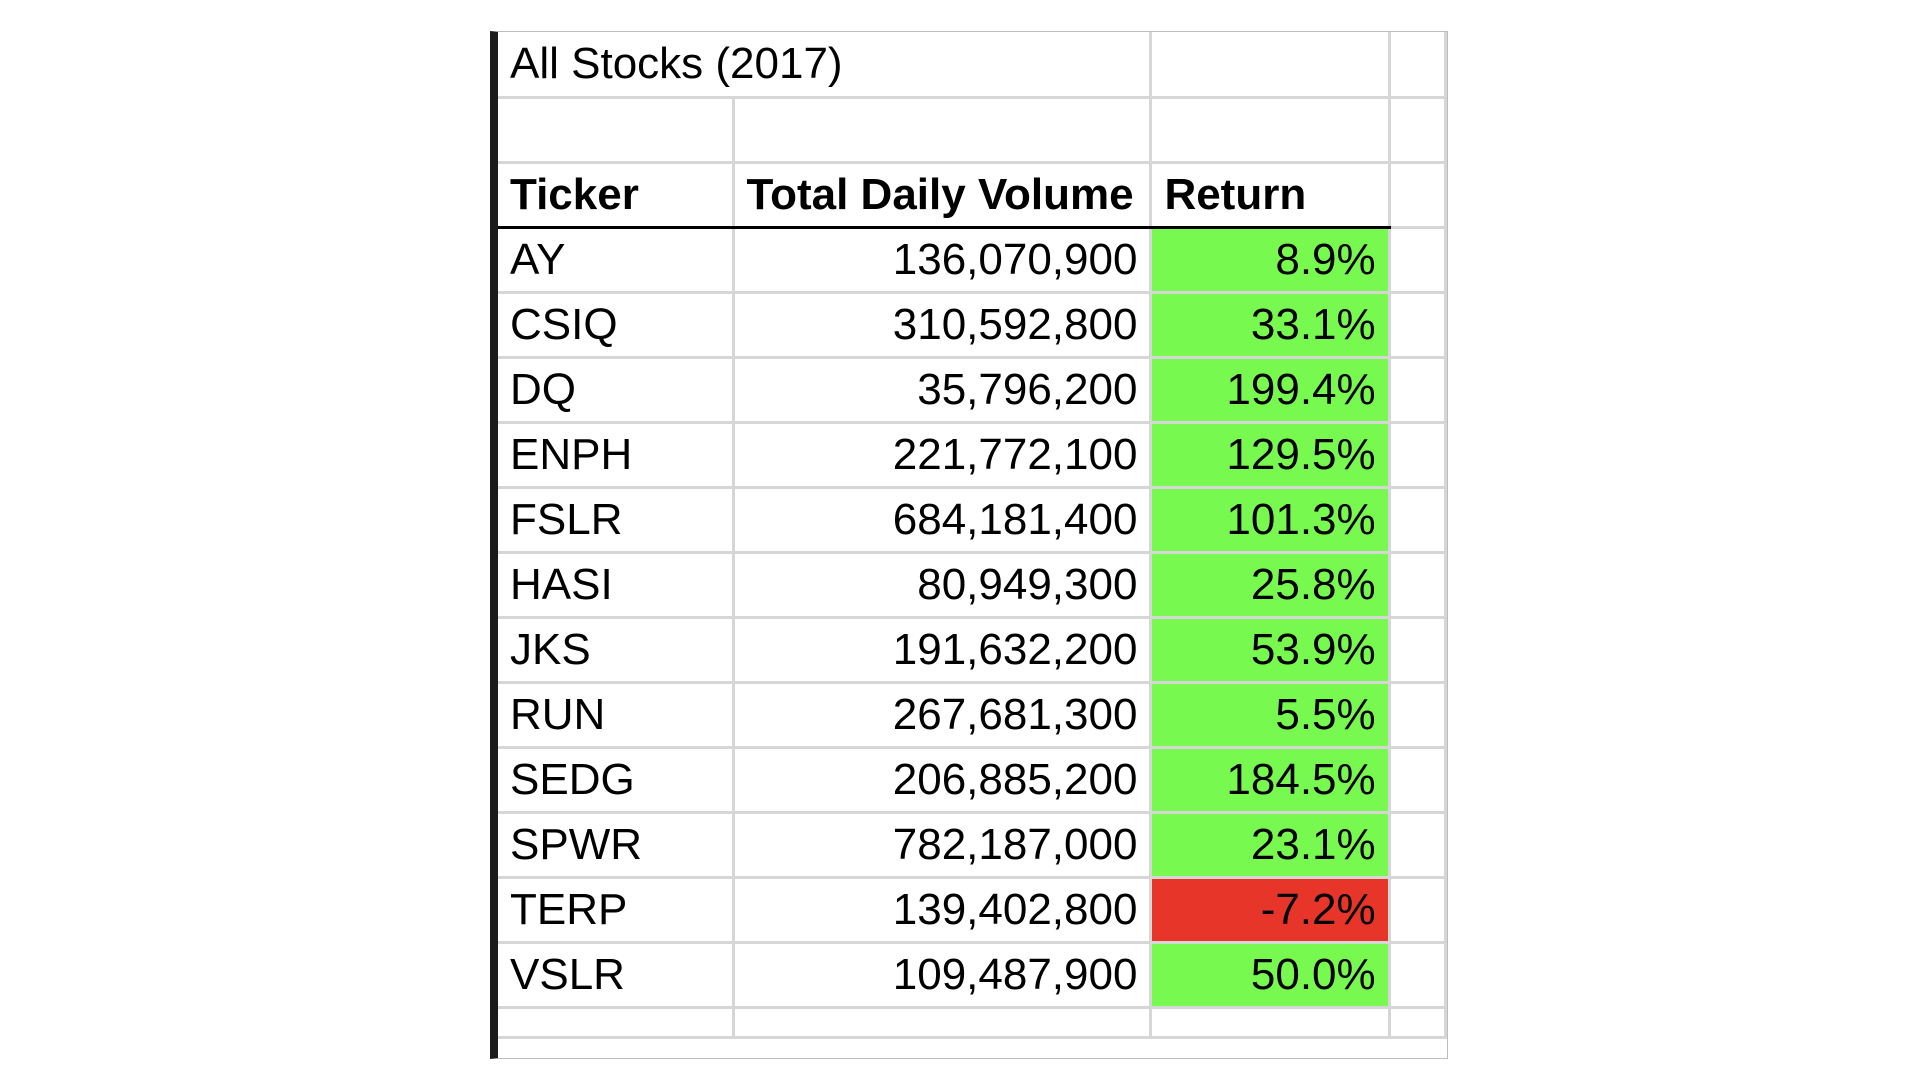 This screenshot has width=1920, height=1080. Describe the element at coordinates (616, 389) in the screenshot. I see `ticker-cell: DQ` at that location.